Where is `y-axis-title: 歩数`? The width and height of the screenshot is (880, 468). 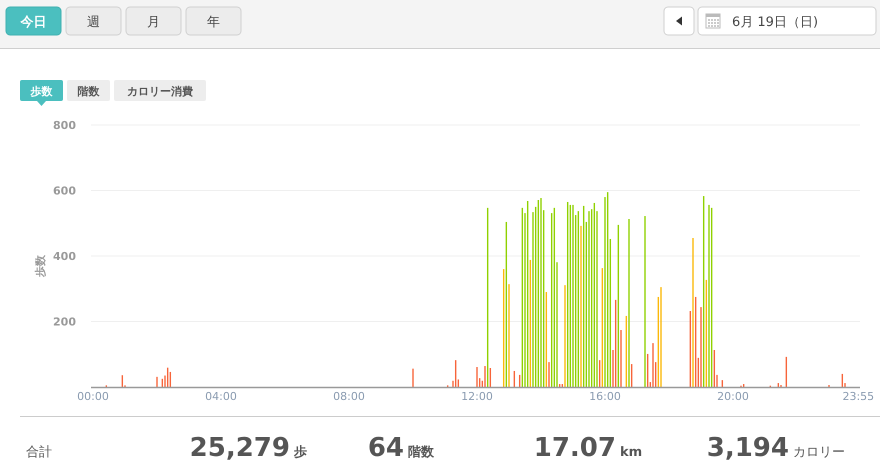 y-axis-title: 歩数 is located at coordinates (40, 266).